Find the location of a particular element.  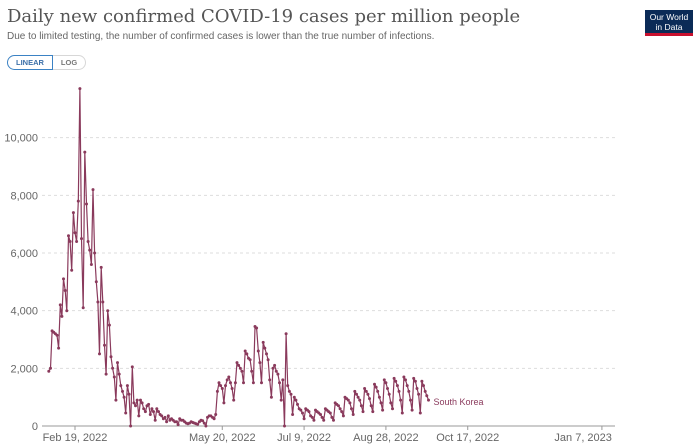

scale-toggle: LINEAR LOG is located at coordinates (47, 62).